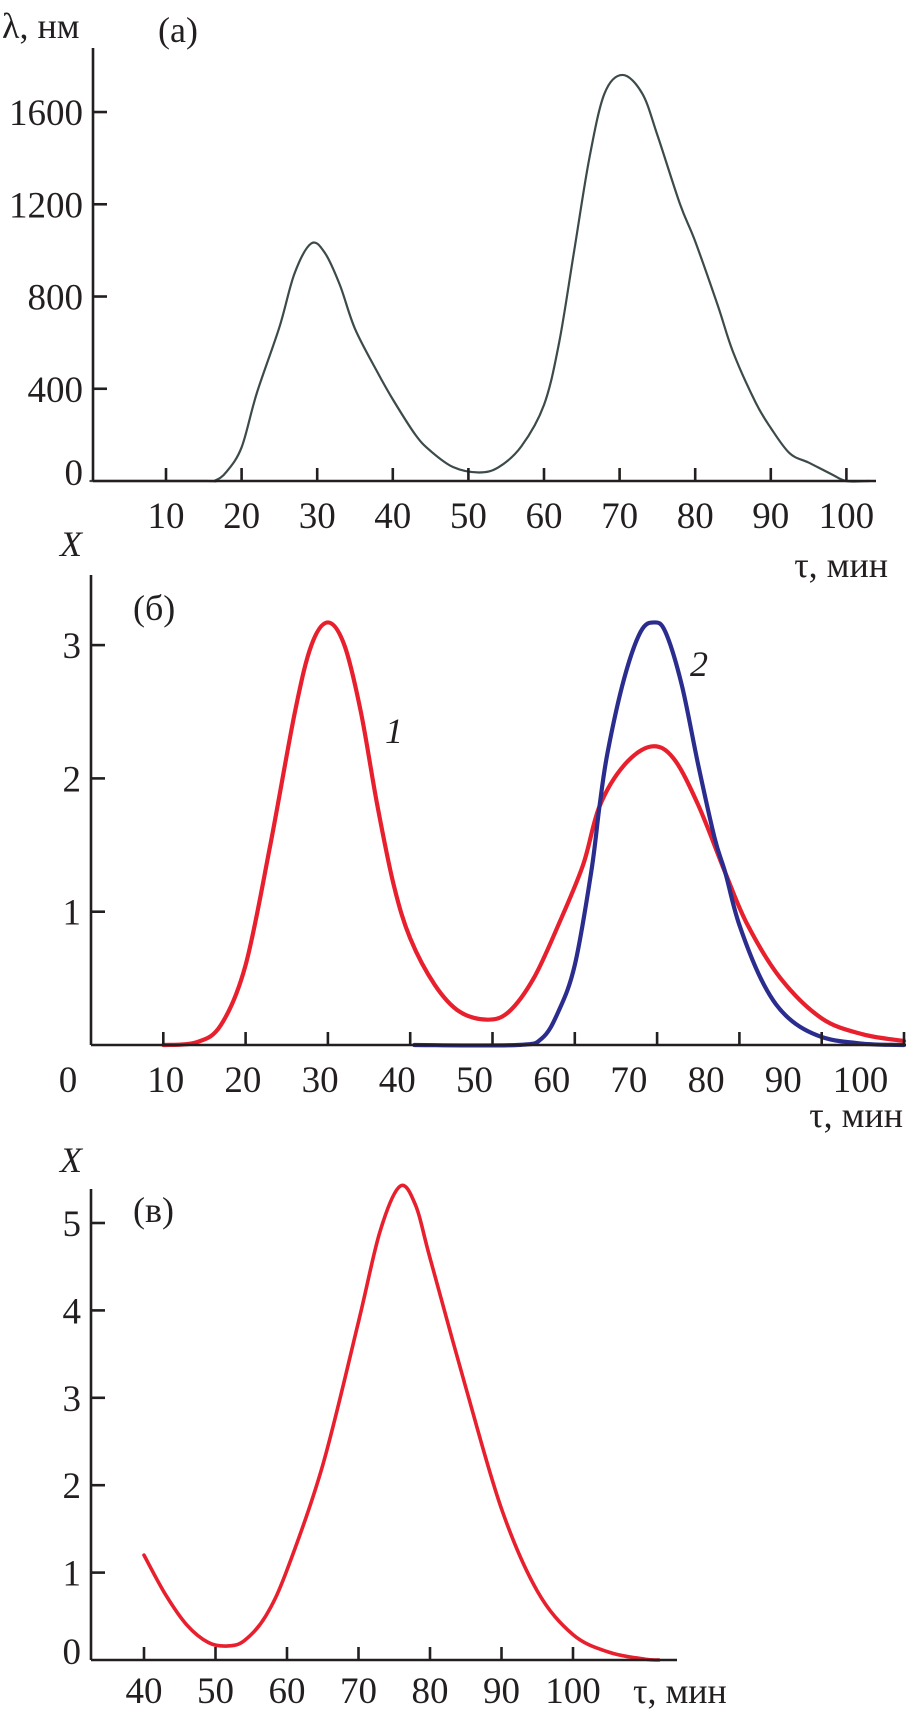 Image resolution: width=911 pixels, height=1719 pixels. I want to click on panel-b-y-tick-label: 3, so click(72, 646).